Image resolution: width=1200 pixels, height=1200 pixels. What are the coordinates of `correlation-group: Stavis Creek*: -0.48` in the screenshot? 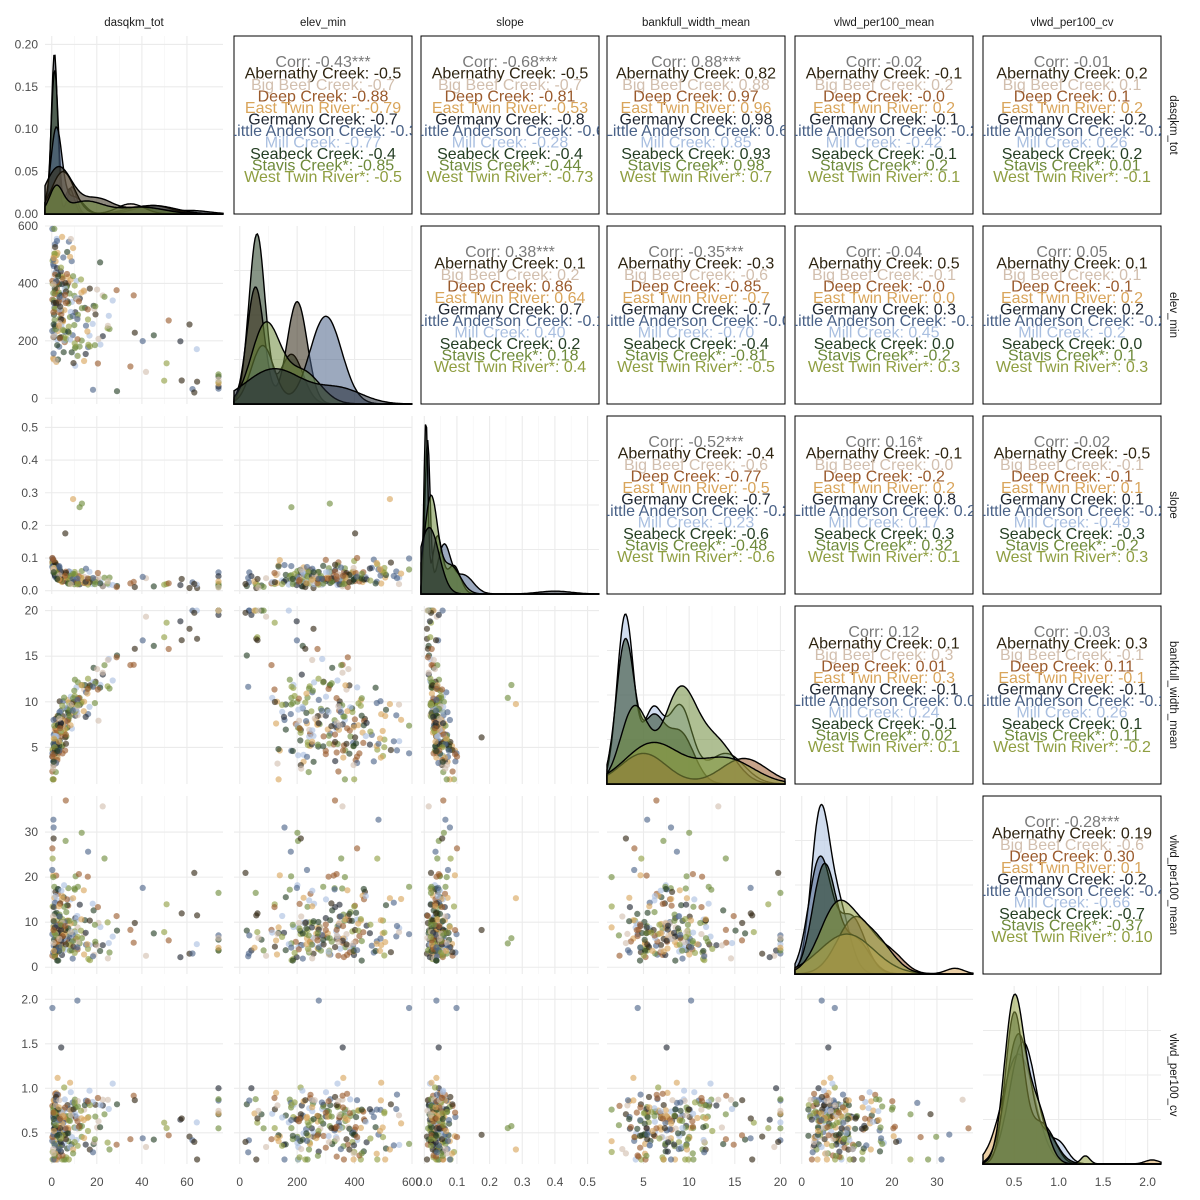 It's located at (696, 546).